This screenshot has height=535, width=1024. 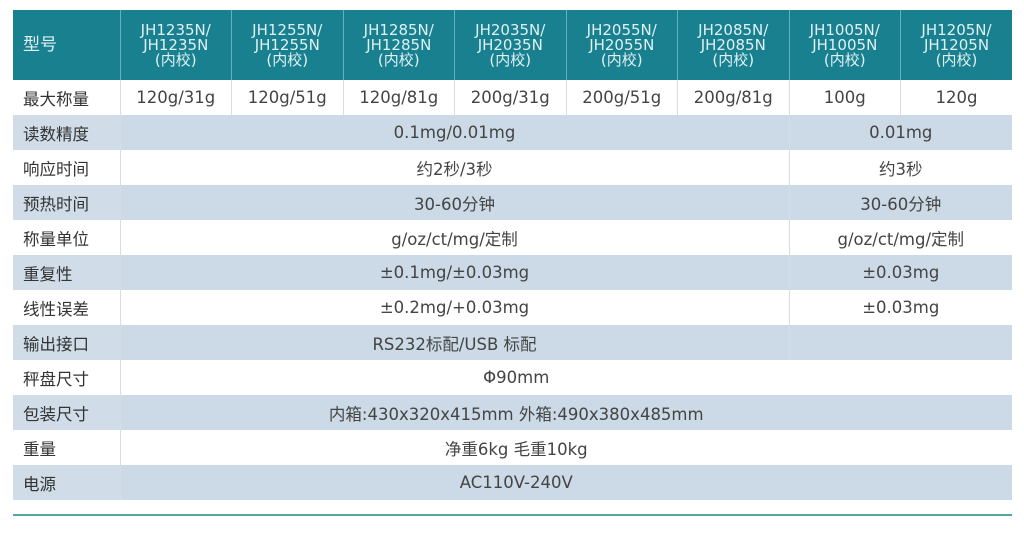 What do you see at coordinates (900, 167) in the screenshot?
I see `cell: 约3秒` at bounding box center [900, 167].